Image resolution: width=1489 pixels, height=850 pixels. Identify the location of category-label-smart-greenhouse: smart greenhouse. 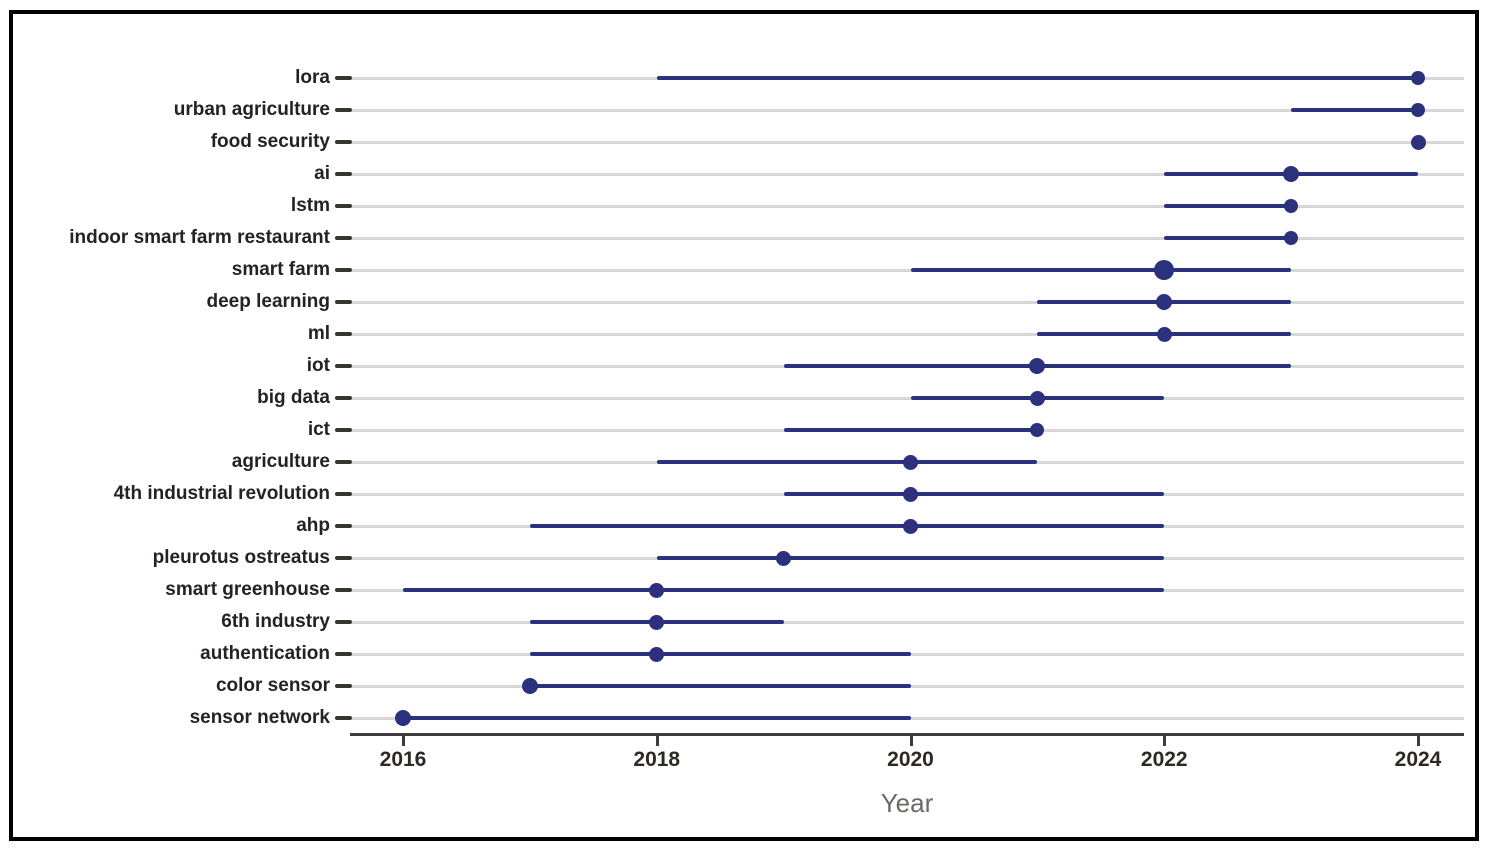
(247, 589).